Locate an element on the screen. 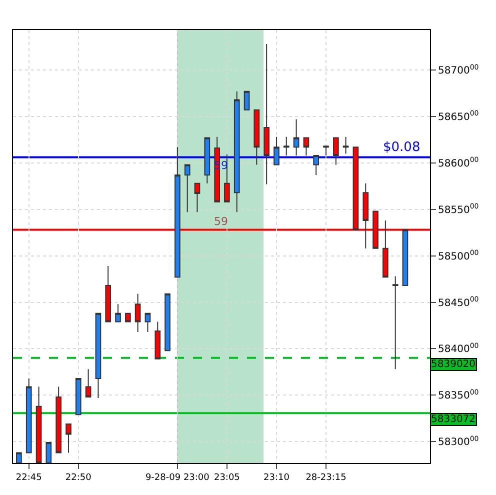  y-tick-label: 58350$^{00}$ is located at coordinates (458, 395).